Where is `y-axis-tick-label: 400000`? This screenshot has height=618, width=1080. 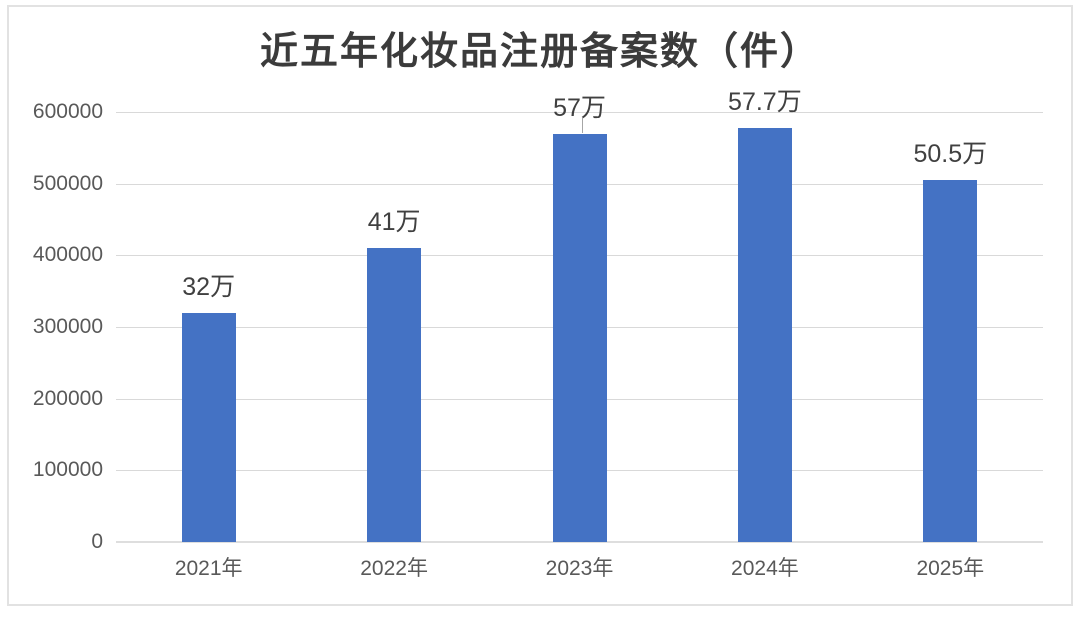 y-axis-tick-label: 400000 is located at coordinates (67, 255).